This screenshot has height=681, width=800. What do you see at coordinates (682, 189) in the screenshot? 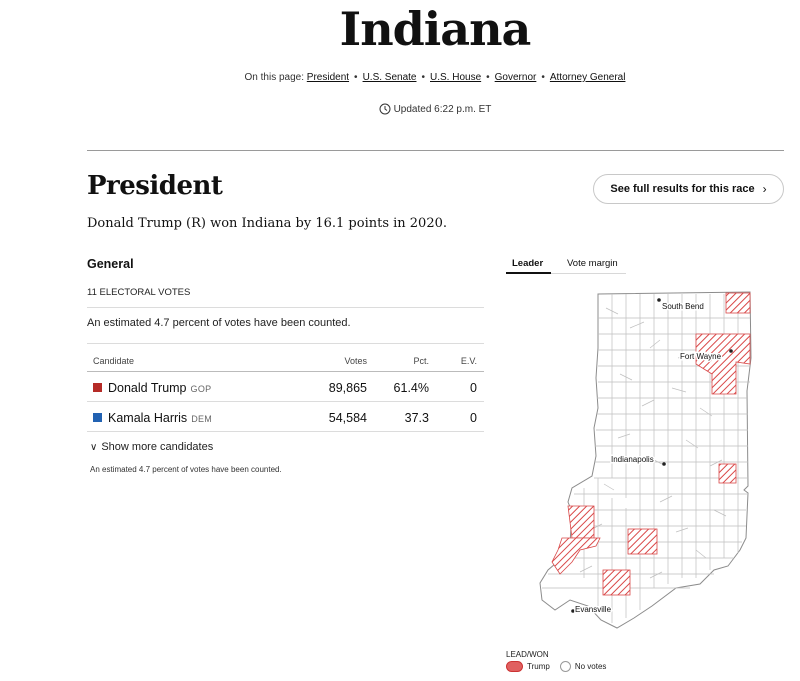
I see `full-results-label: See full results for this race` at bounding box center [682, 189].